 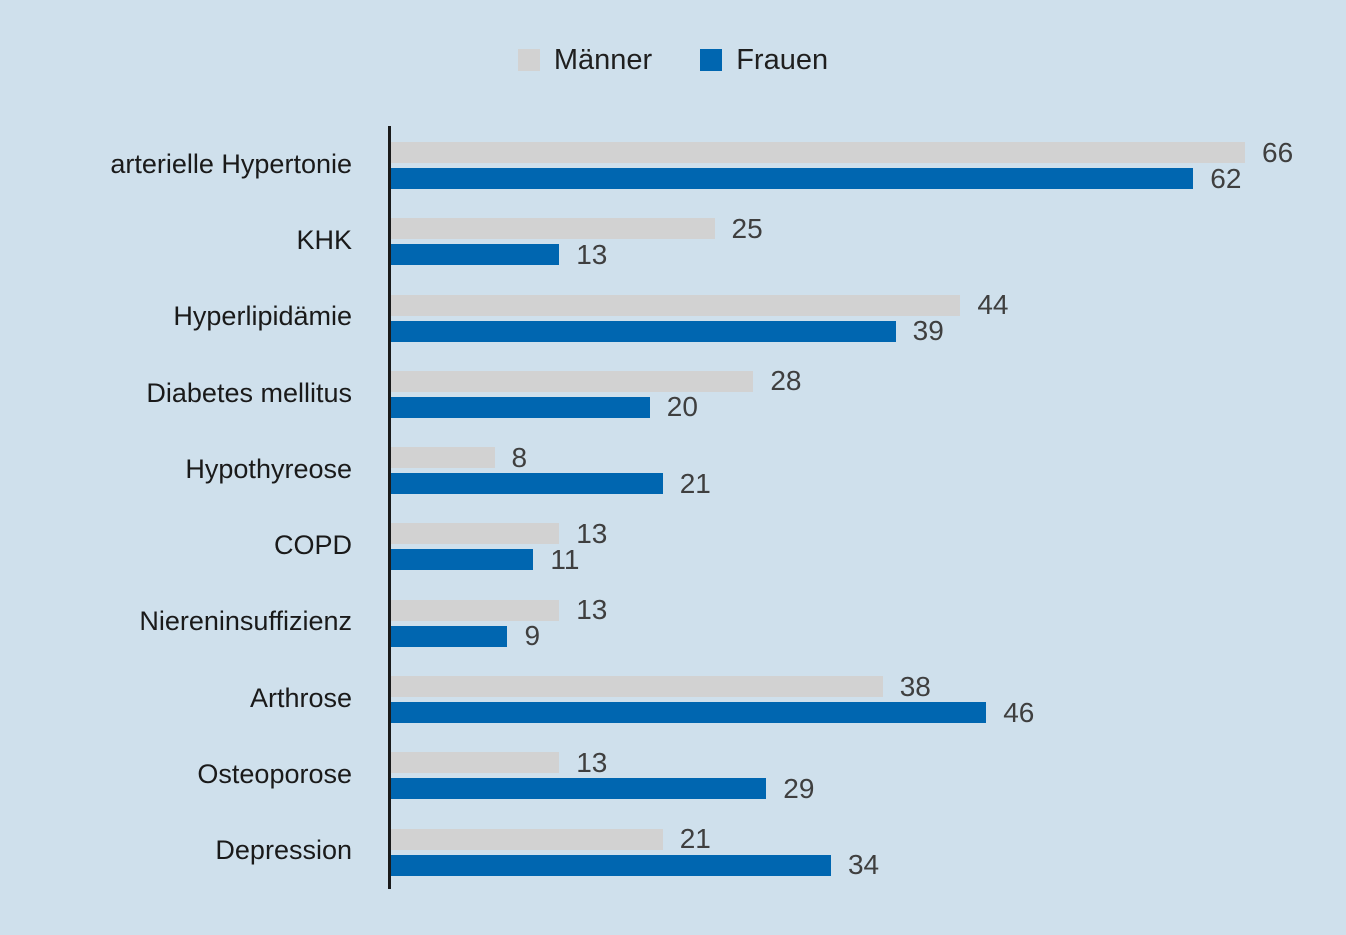 I want to click on bar-group: KHK 25 13, so click(x=673, y=240).